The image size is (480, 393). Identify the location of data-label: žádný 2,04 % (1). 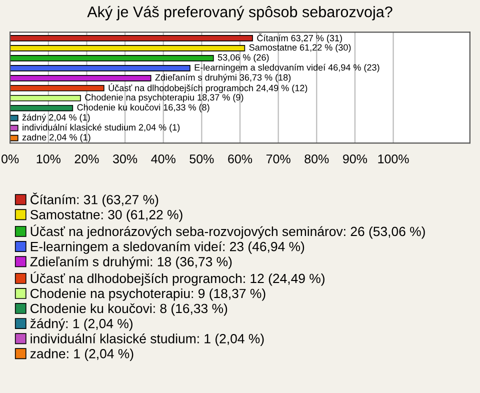
(56, 118).